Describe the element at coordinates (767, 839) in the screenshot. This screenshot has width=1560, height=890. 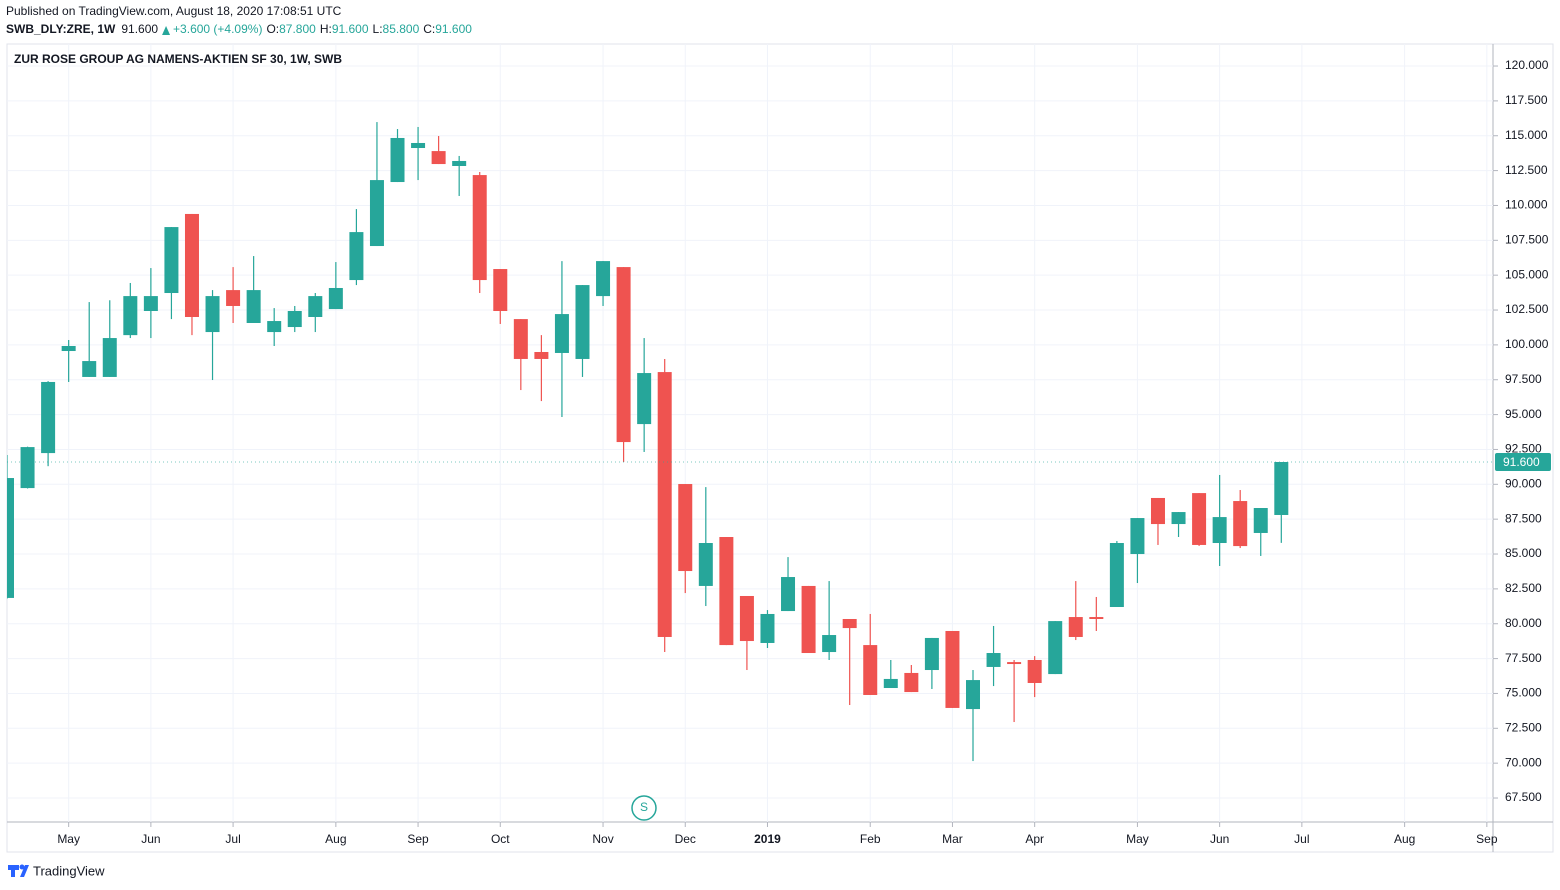
I see `x-tick-label: 2019` at that location.